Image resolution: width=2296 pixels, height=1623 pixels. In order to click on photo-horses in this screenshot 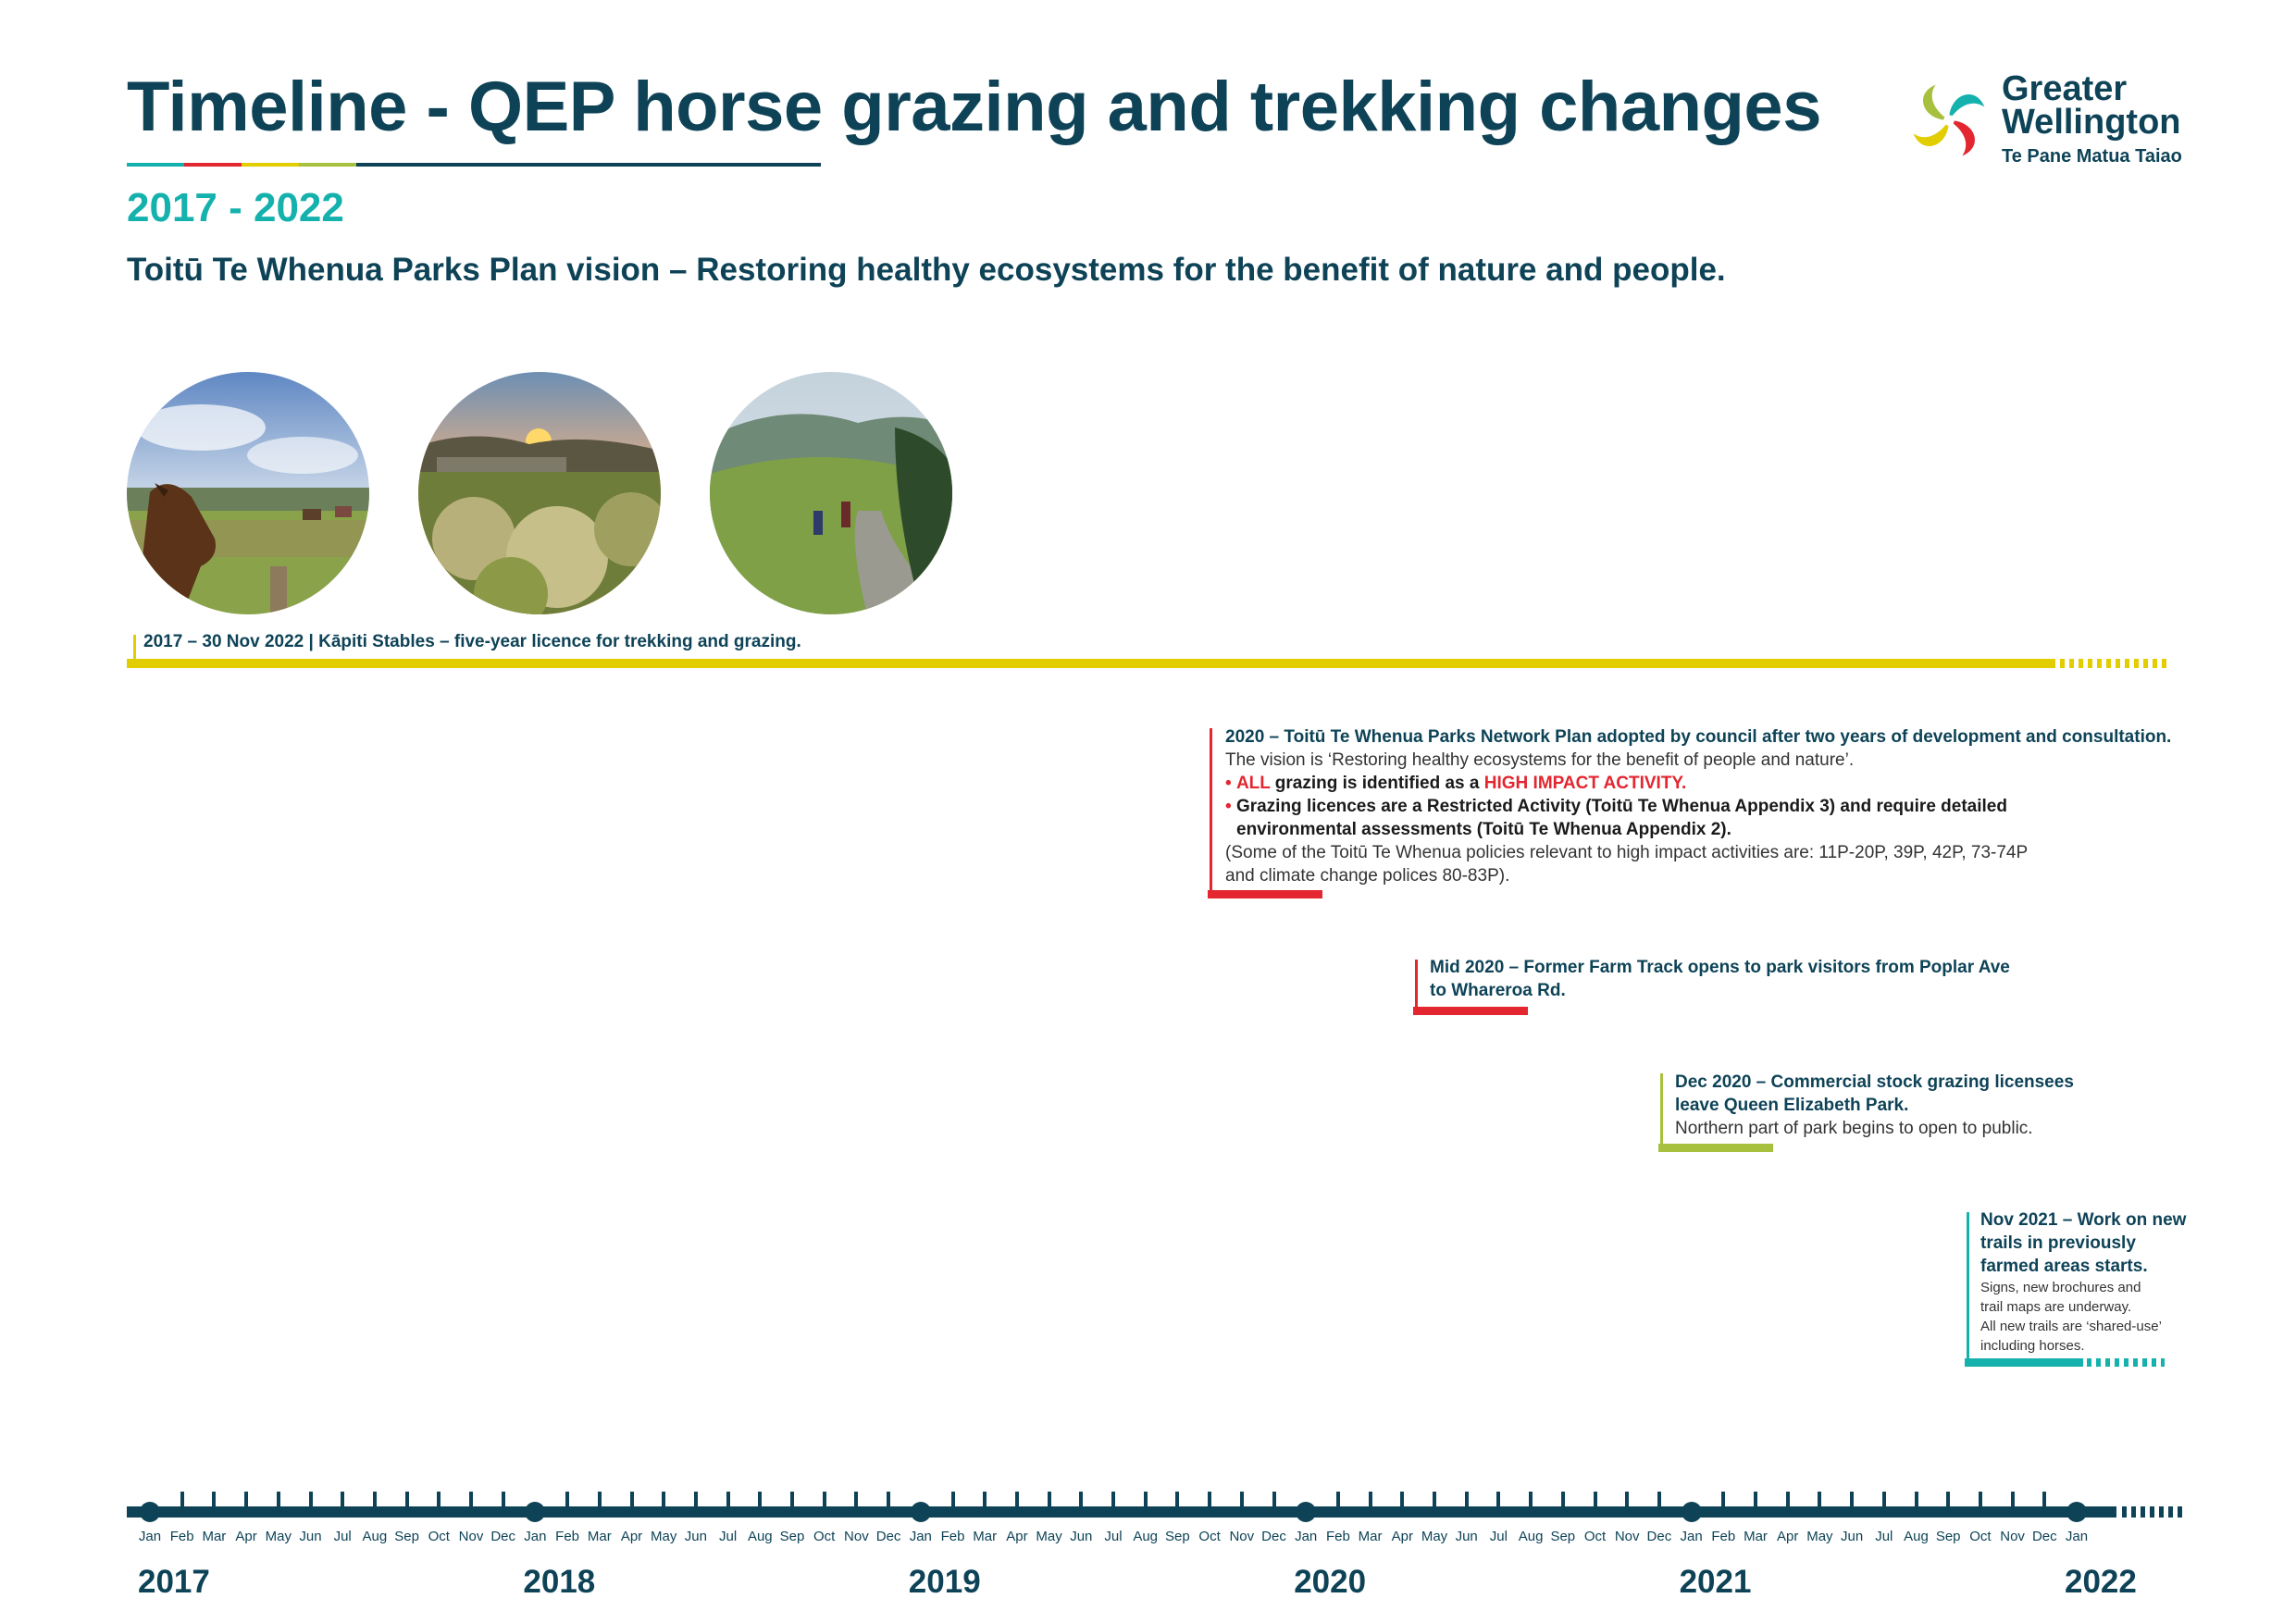, I will do `click(248, 493)`.